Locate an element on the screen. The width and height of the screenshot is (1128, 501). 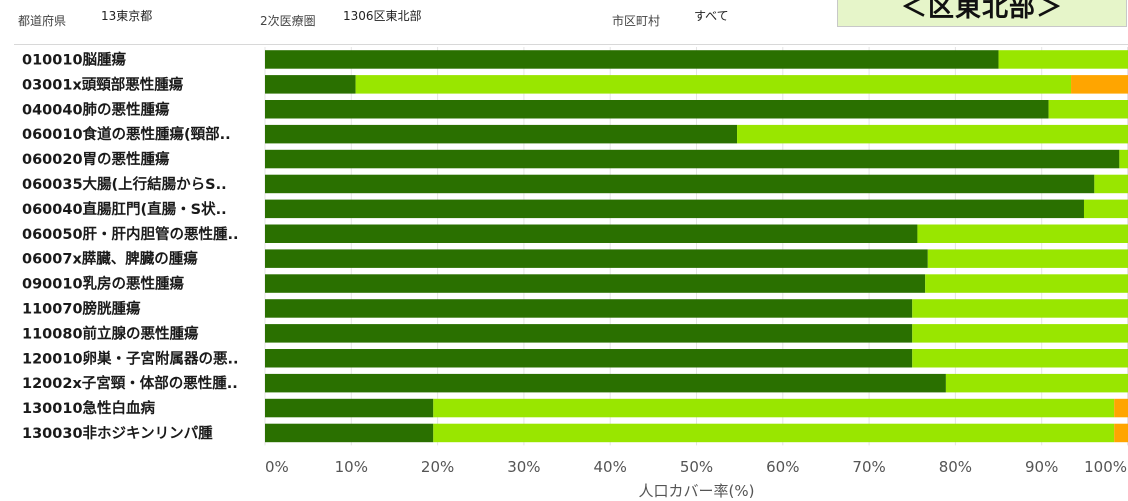
category-label: 040040肺の悪性腫瘍 is located at coordinates (96, 109).